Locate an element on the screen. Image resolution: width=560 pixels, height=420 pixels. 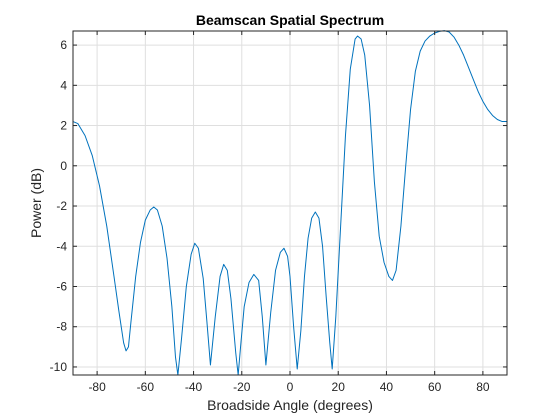
y-axis-title: Power (dB) is located at coordinates (36, 203).